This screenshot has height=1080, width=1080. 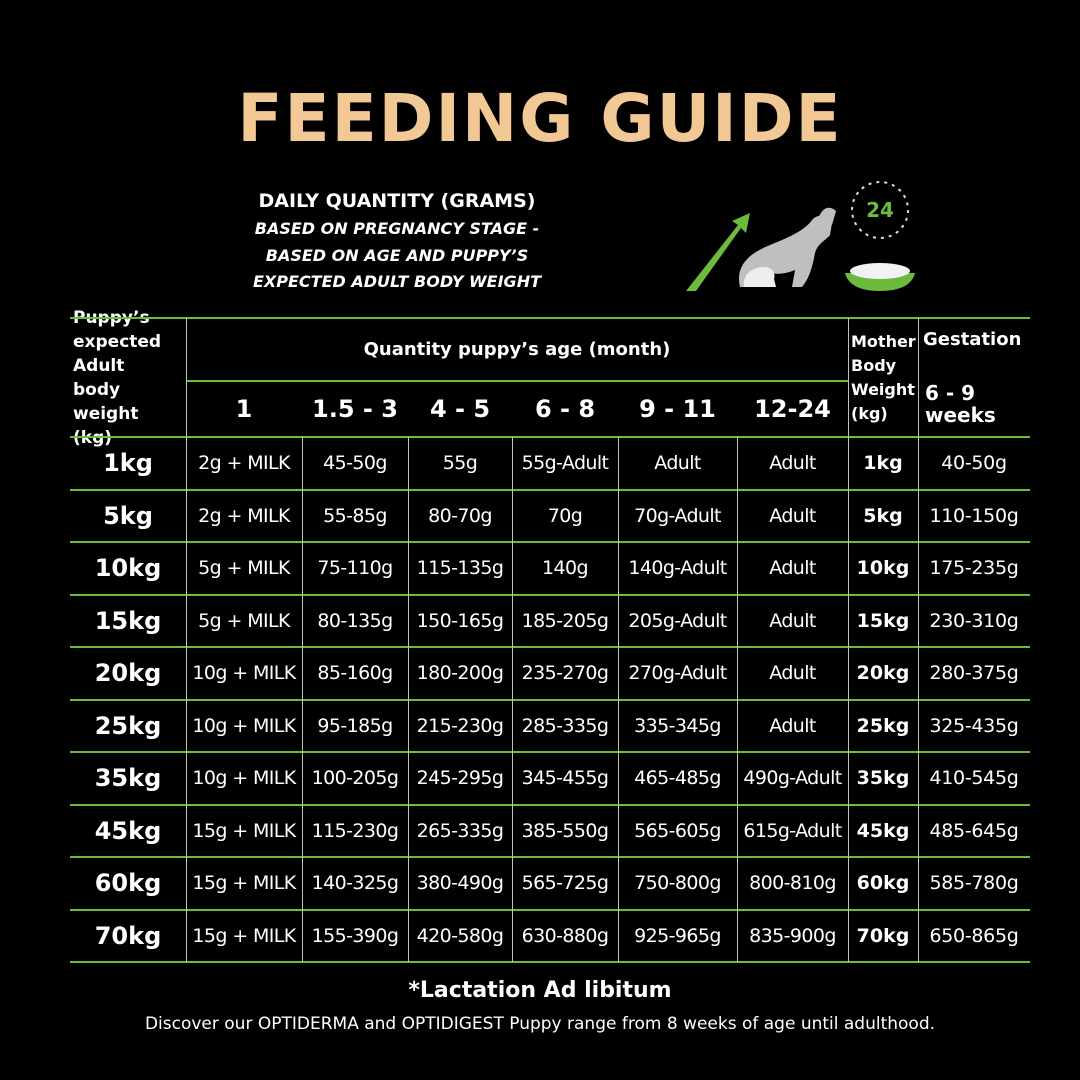 What do you see at coordinates (460, 568) in the screenshot?
I see `quantity-cell: 115-135g` at bounding box center [460, 568].